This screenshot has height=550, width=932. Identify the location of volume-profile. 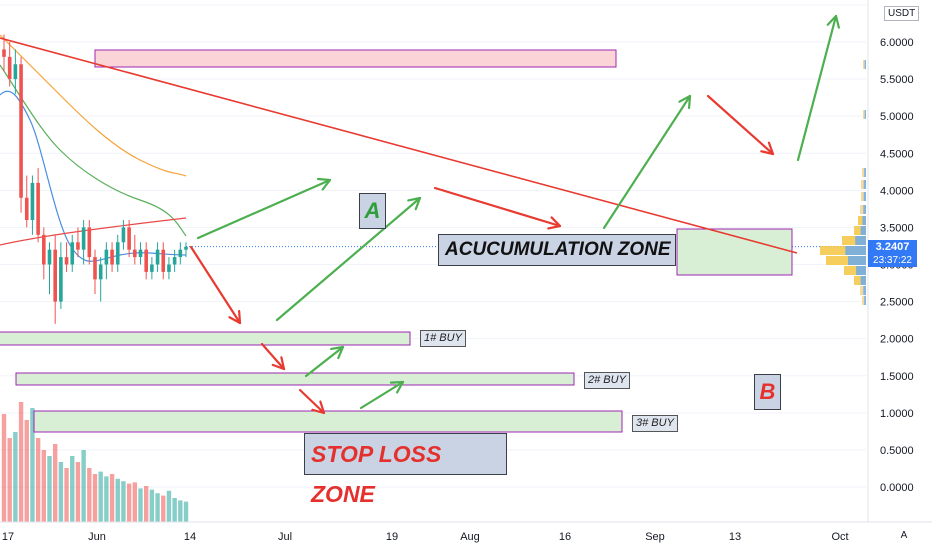
(843, 182).